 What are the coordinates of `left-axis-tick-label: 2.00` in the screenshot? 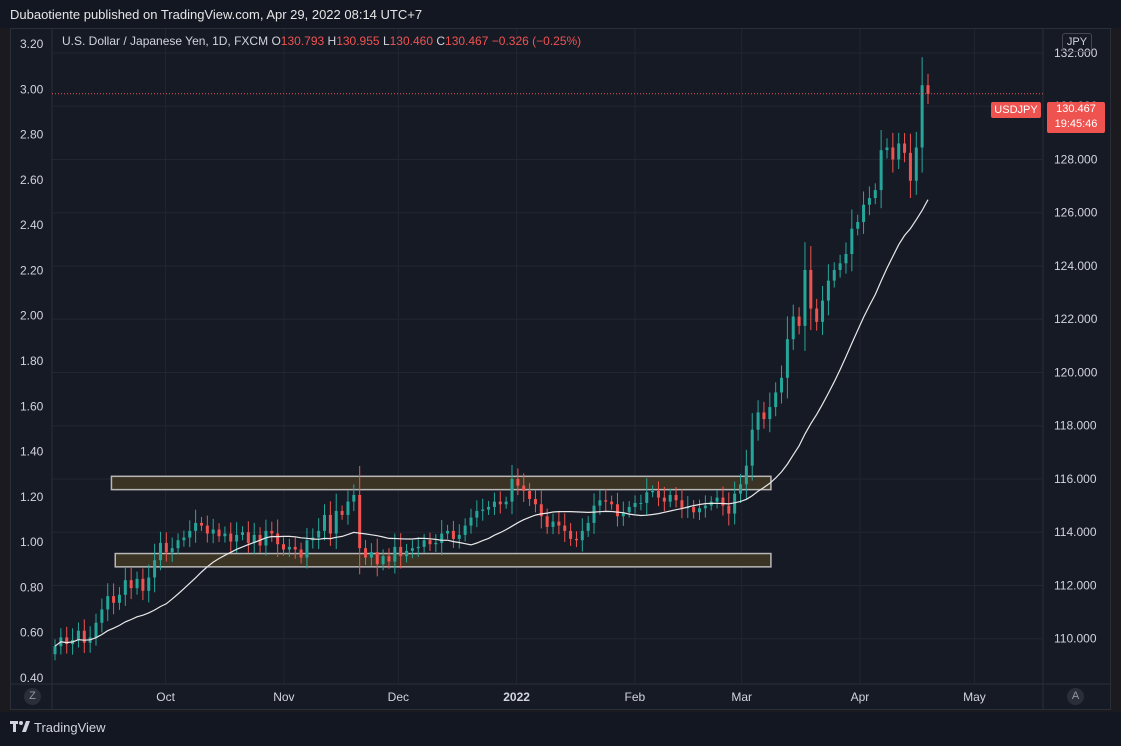 It's located at (32, 316).